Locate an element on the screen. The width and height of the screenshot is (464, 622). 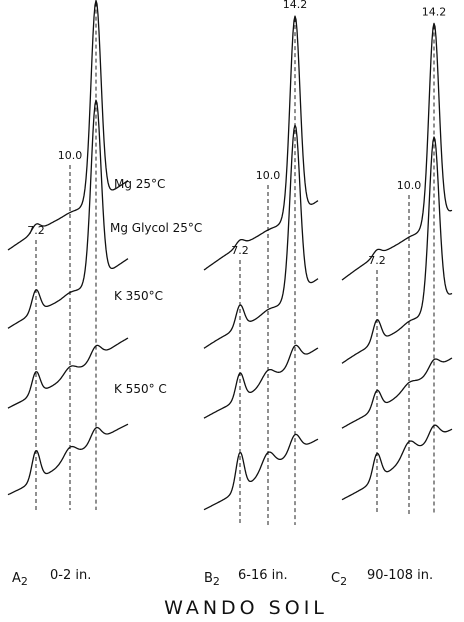
horizon-letter-c: C is located at coordinates (335, 578).